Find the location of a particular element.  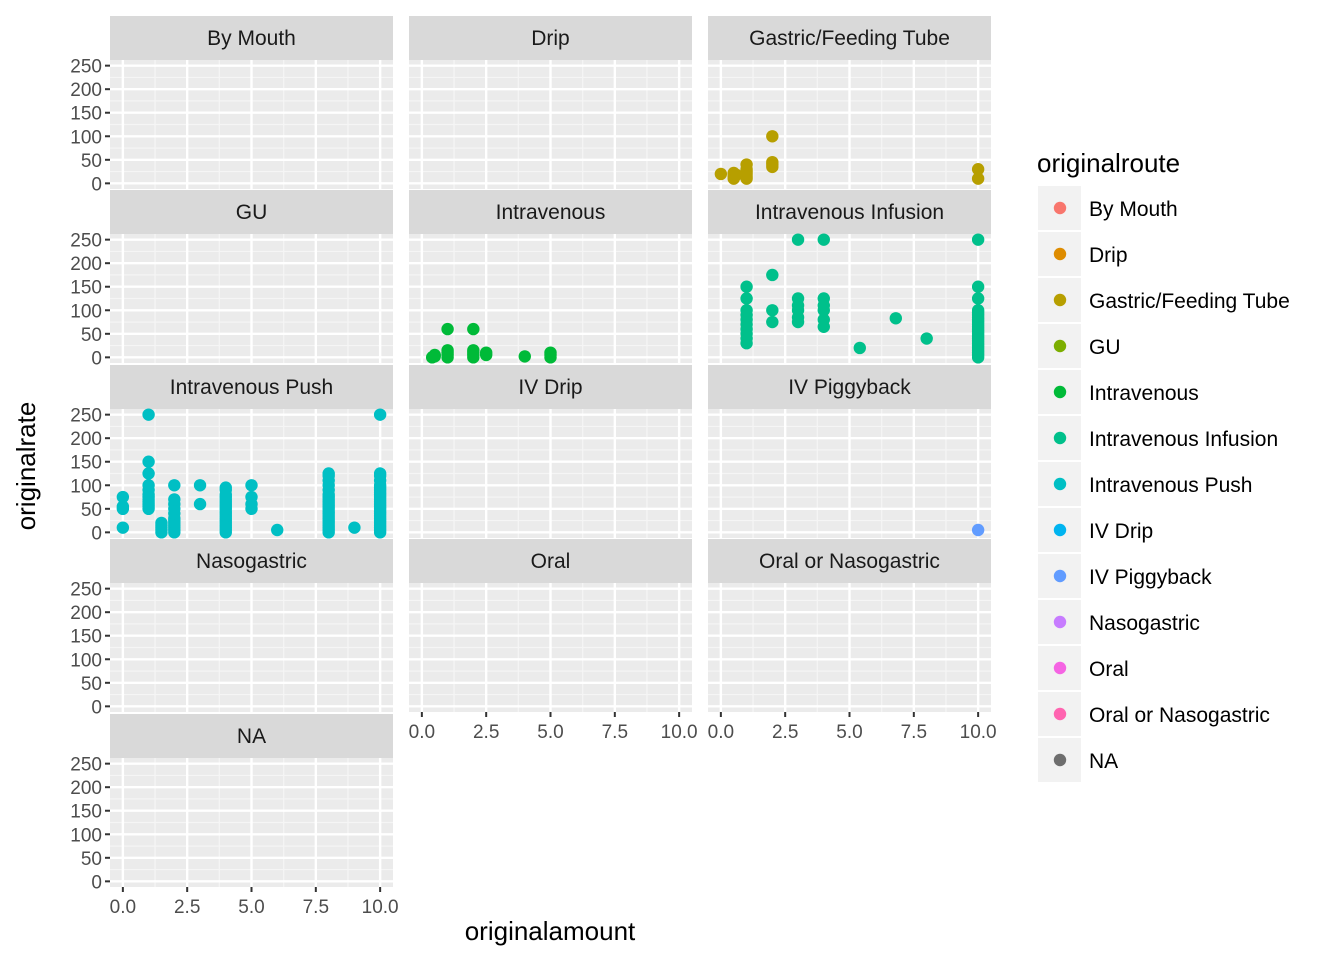

legend-label: Oral is located at coordinates (1109, 669).